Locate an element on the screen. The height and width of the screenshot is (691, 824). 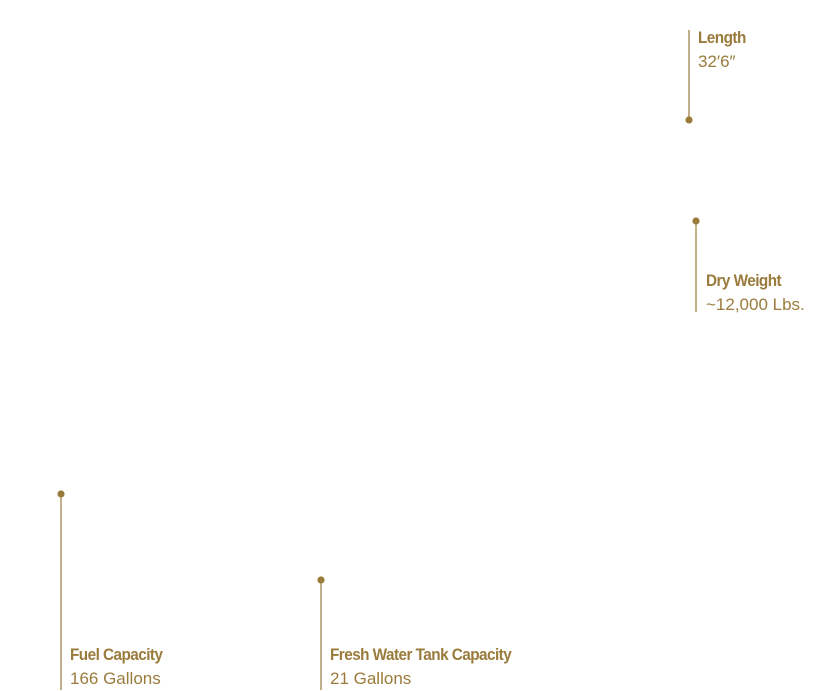
spec-dry-weight: Dry Weight ~12,000 Lbs. is located at coordinates (755, 293).